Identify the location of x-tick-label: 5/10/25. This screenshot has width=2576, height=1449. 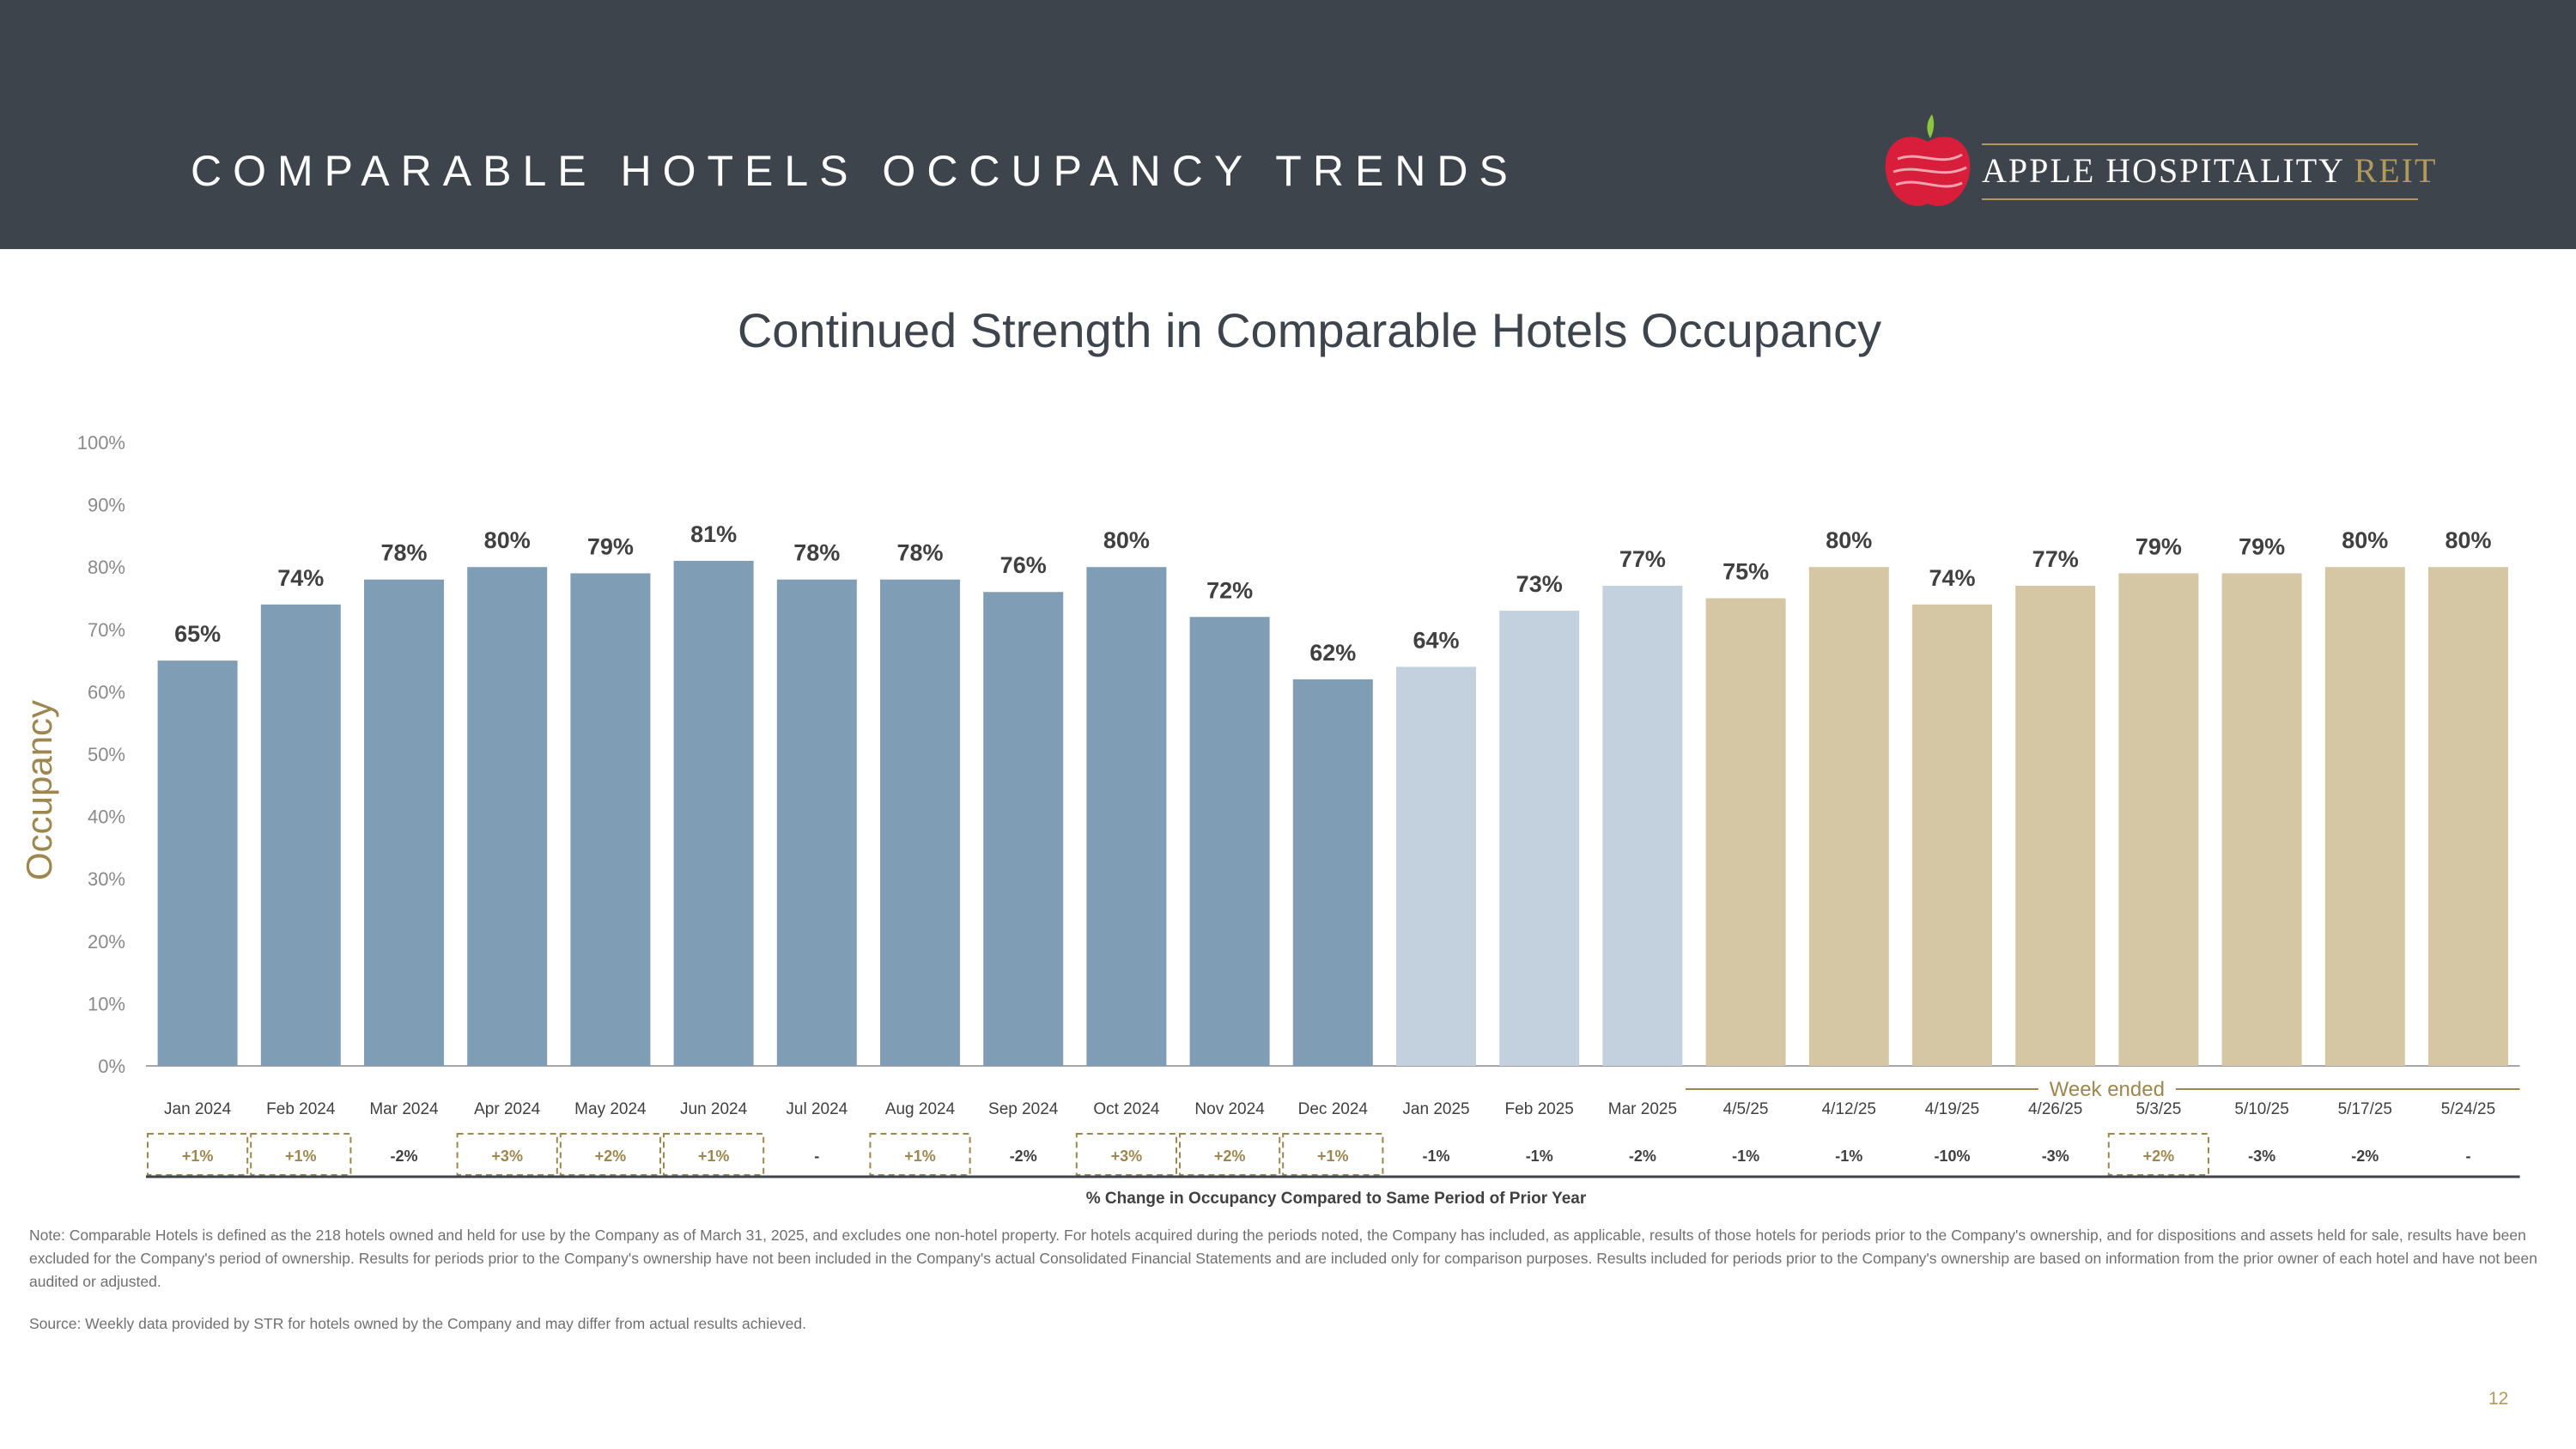
(2261, 1109).